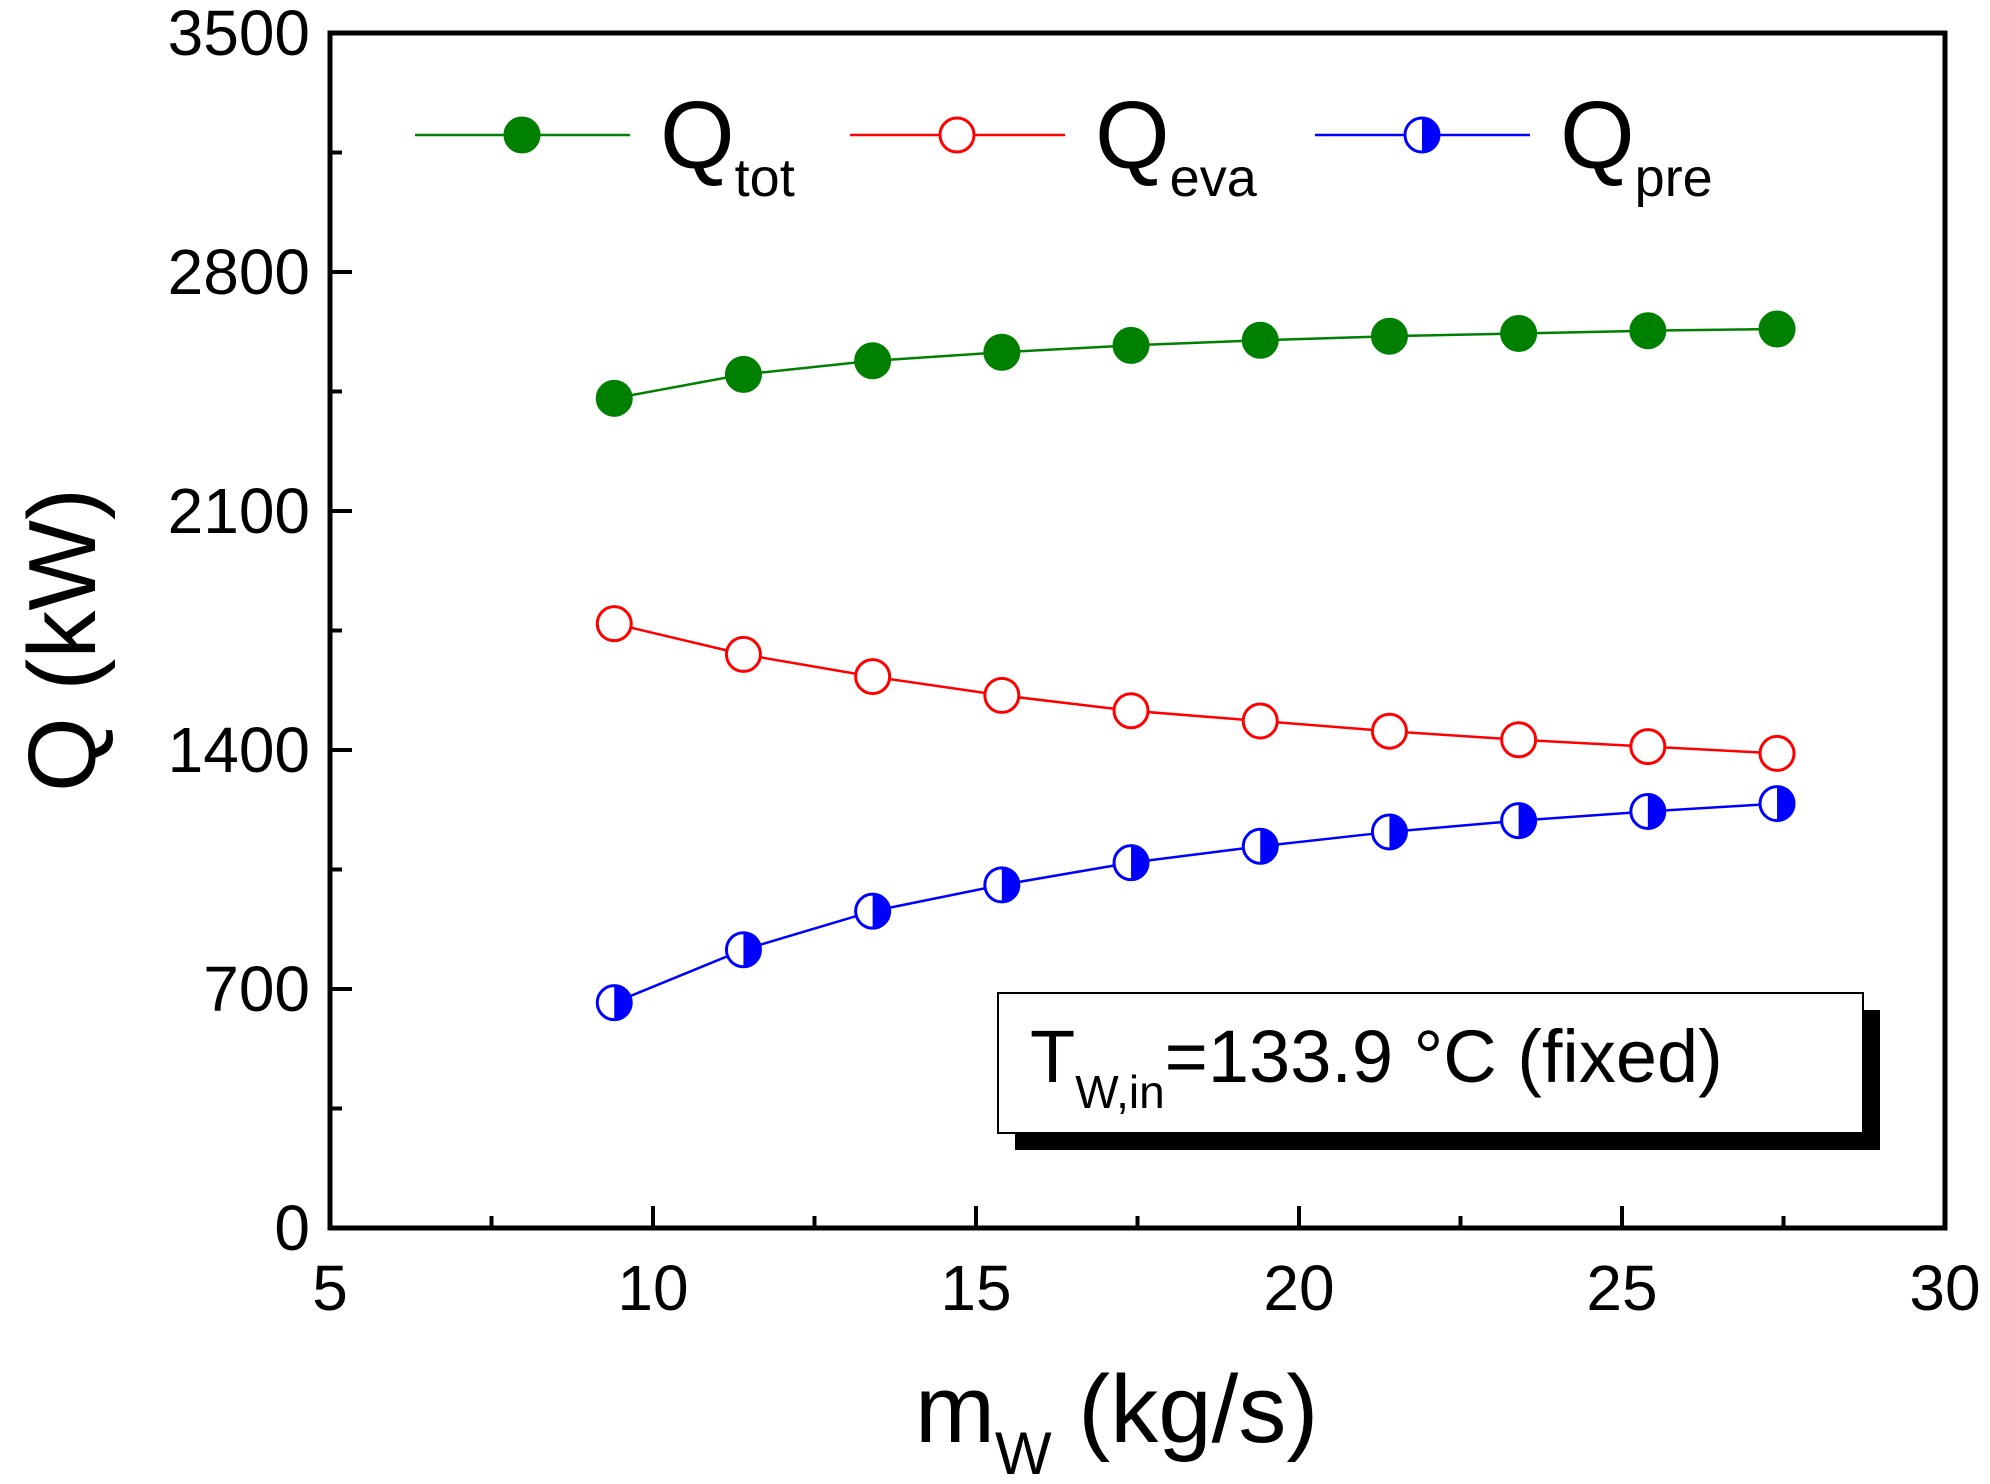  Describe the element at coordinates (1176, 145) in the screenshot. I see `legend-label: Qeva` at that location.